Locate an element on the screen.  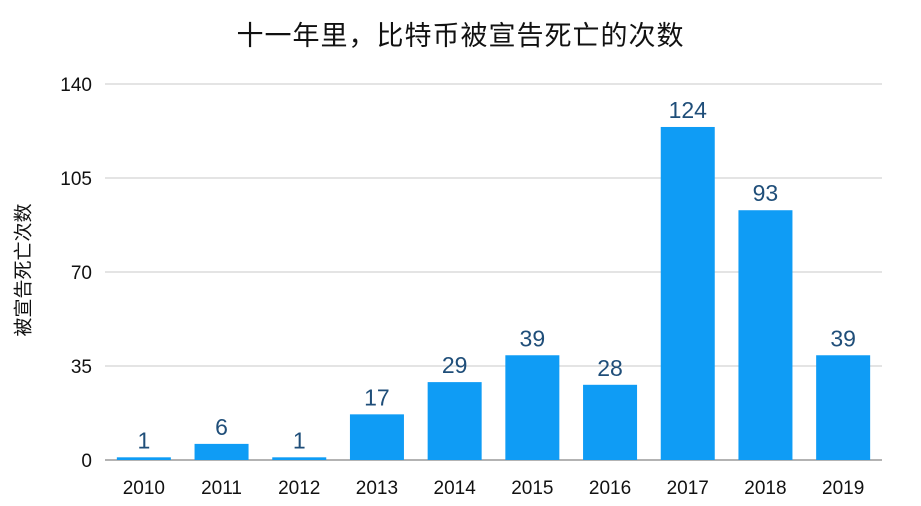
x-tick-label-2019: 2019 is located at coordinates (843, 488).